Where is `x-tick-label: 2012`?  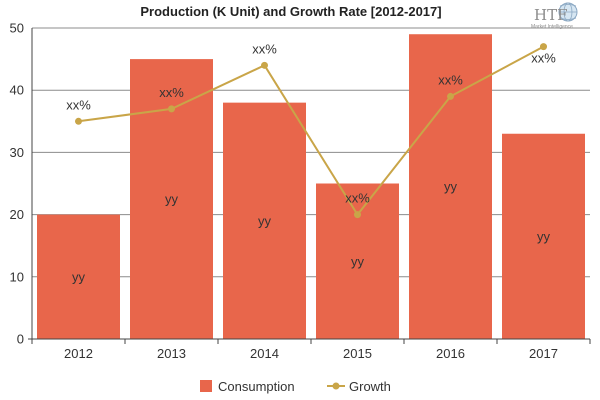 x-tick-label: 2012 is located at coordinates (78, 353).